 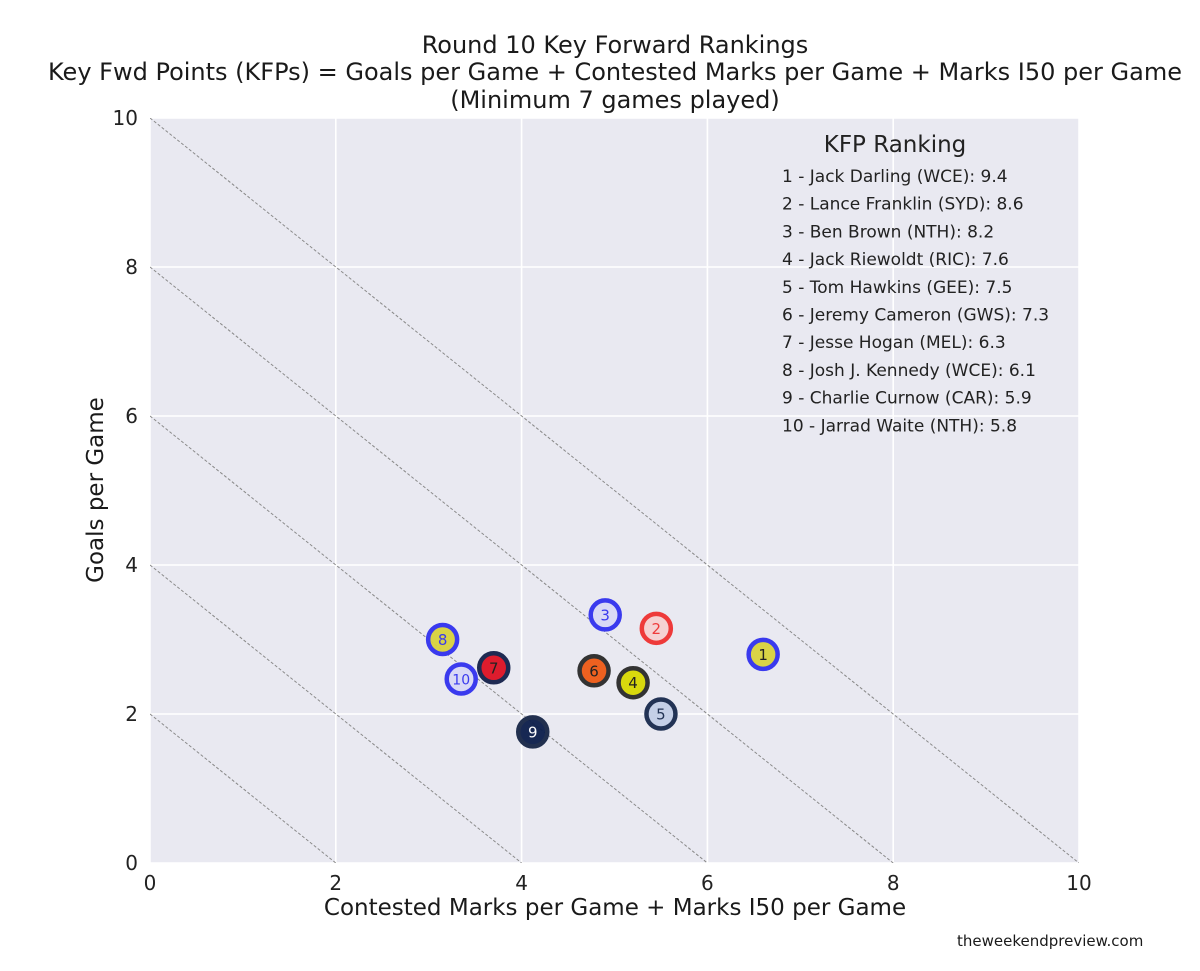 I want to click on y-tick-label: 0, so click(x=131, y=863).